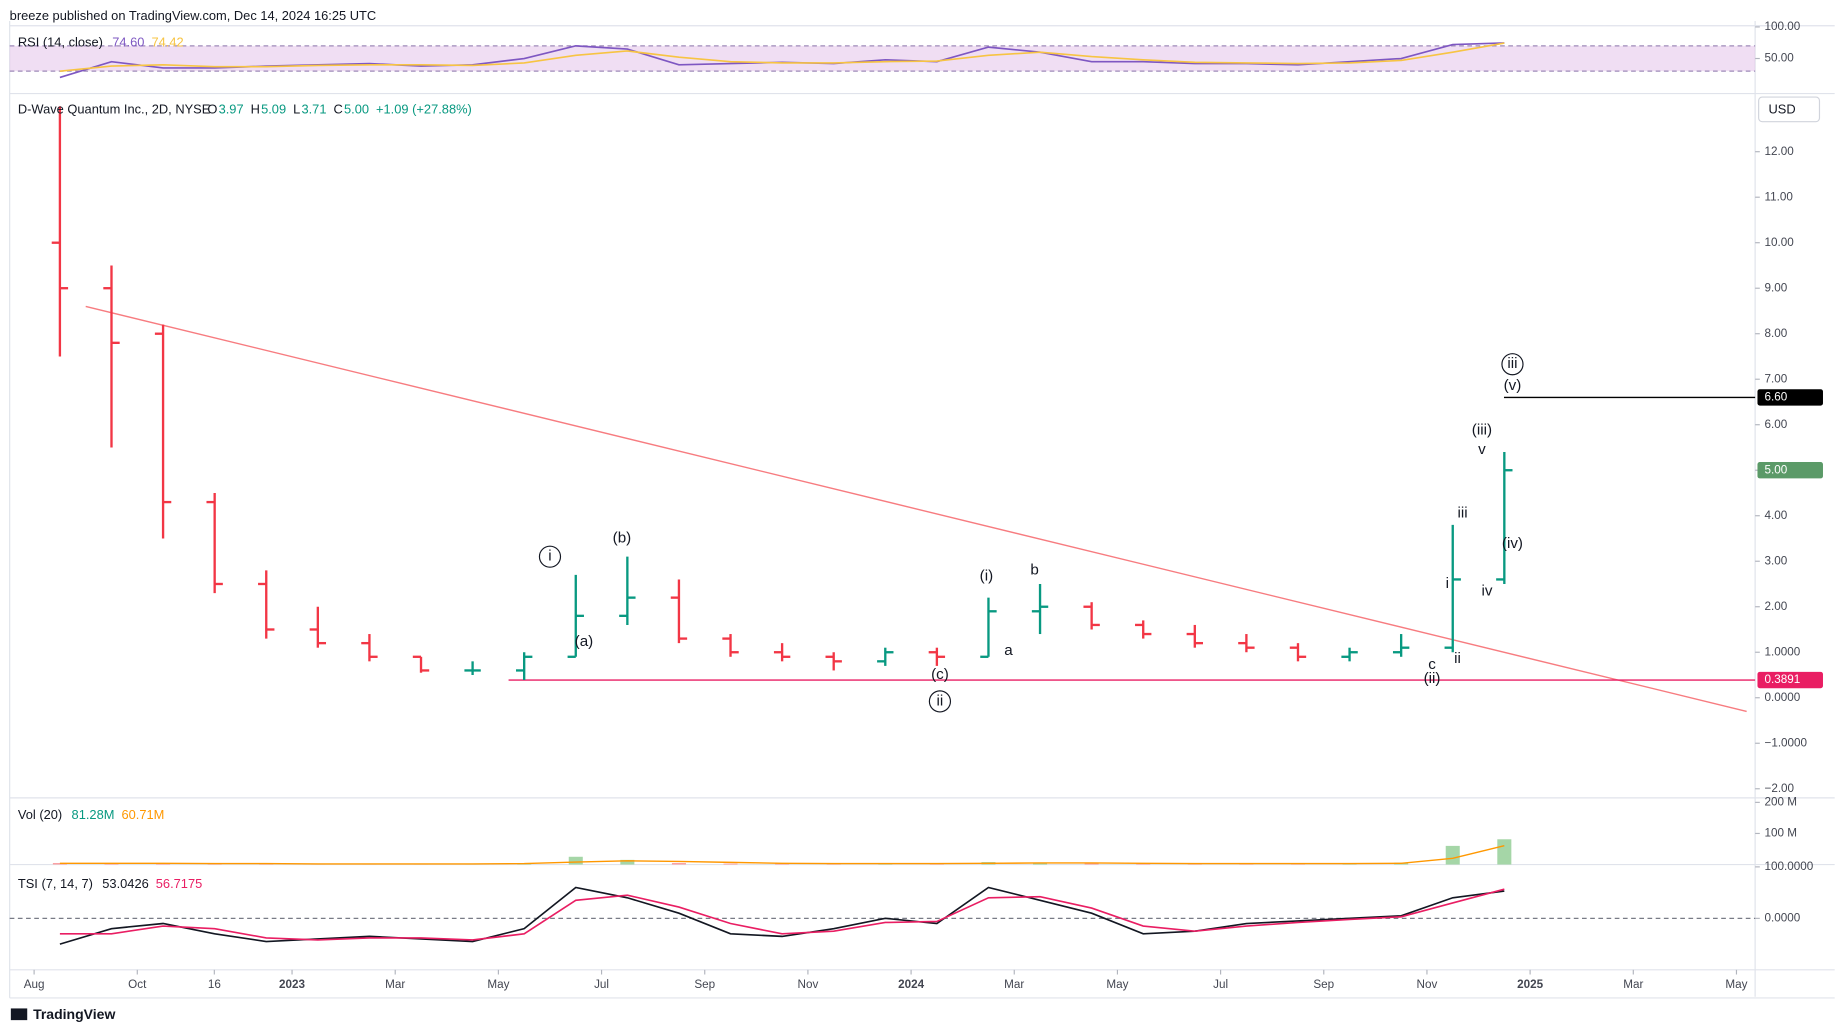 The width and height of the screenshot is (1835, 1033). Describe the element at coordinates (60, 42) in the screenshot. I see `pane-title: RSI (14, close)` at that location.